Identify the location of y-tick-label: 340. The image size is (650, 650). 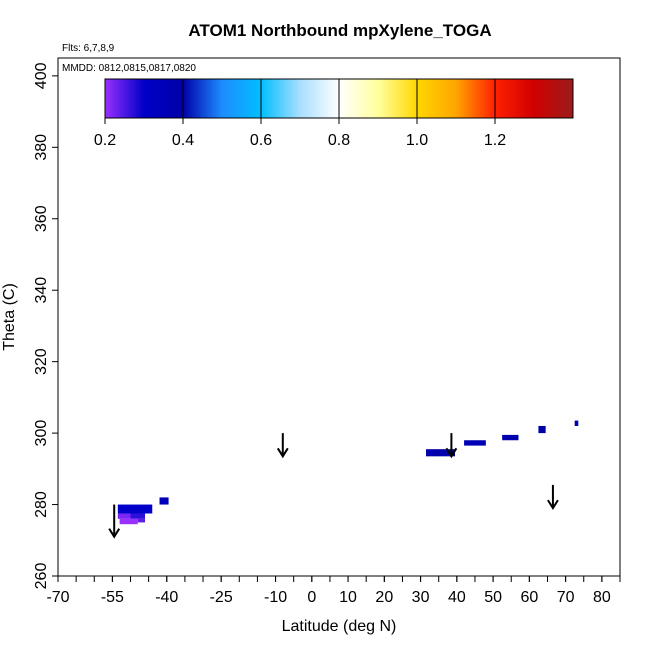
(41, 290).